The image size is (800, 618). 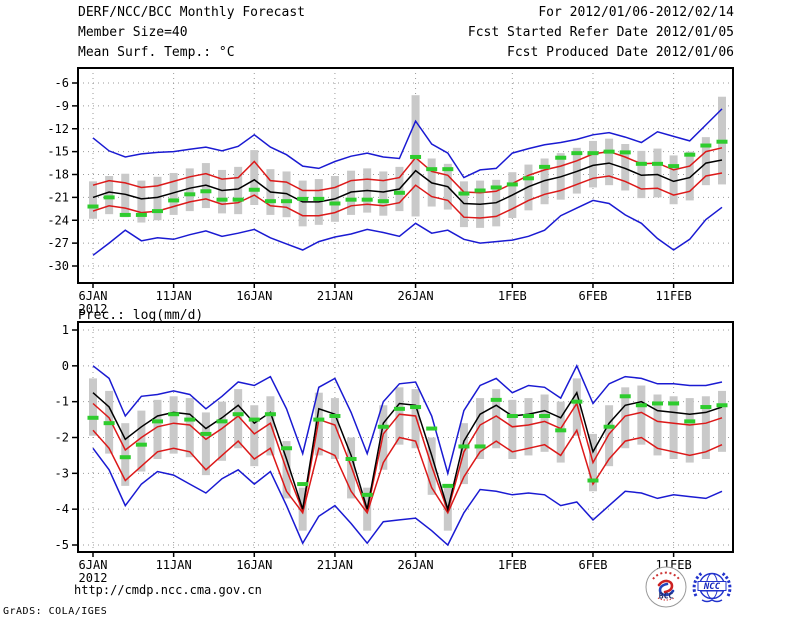 I want to click on bcc-logo-bottom-arc-text, so click(x=666, y=599).